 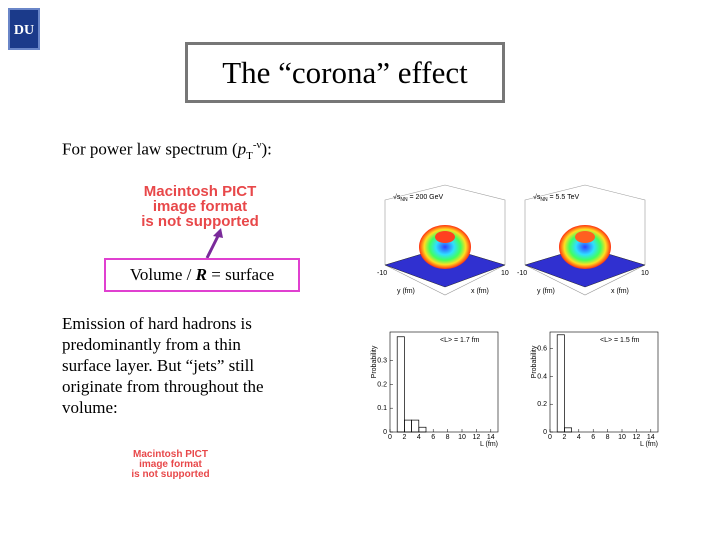 I want to click on plot-label: √sNN = 5.5 TeV, so click(x=556, y=198).